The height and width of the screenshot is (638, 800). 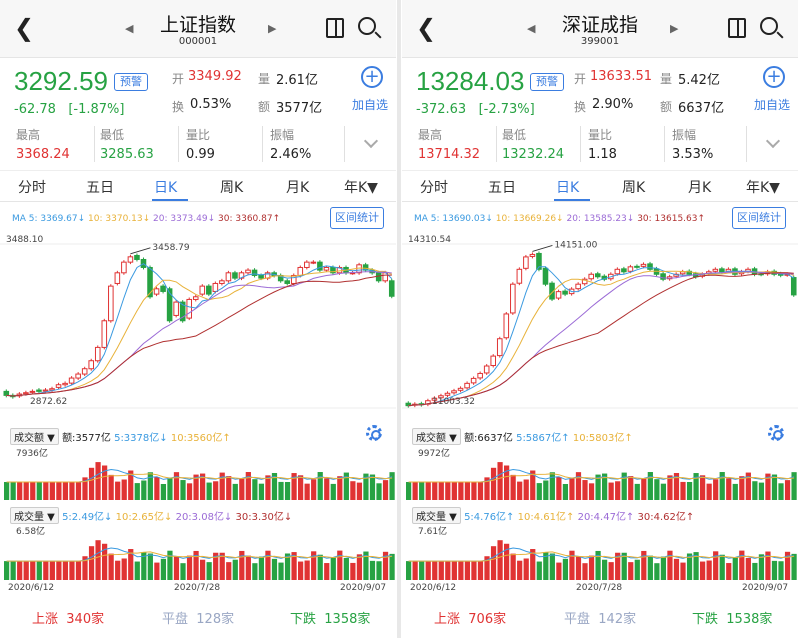 I want to click on date-start: 2020/6/12, so click(x=433, y=588).